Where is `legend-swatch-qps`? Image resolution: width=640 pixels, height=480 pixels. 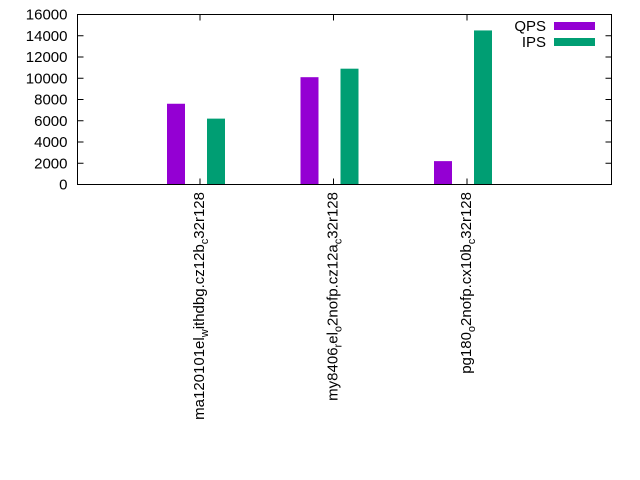
legend-swatch-qps is located at coordinates (574, 26).